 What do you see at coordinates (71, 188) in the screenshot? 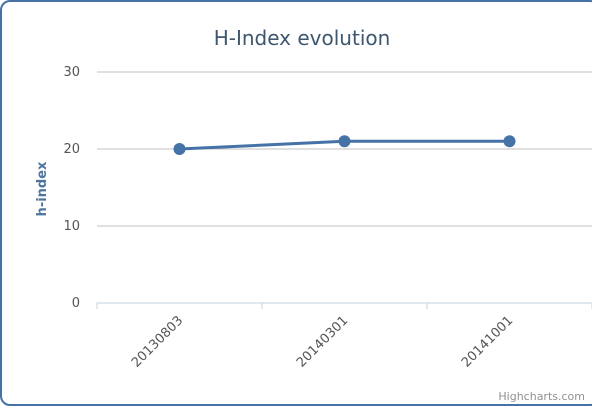
I see `y-tick-labels: 0 10 20 30` at bounding box center [71, 188].